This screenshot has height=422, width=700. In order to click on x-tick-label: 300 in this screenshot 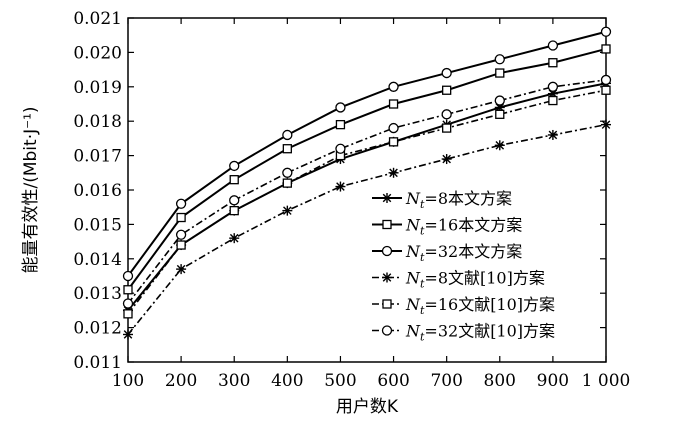, I will do `click(234, 381)`.